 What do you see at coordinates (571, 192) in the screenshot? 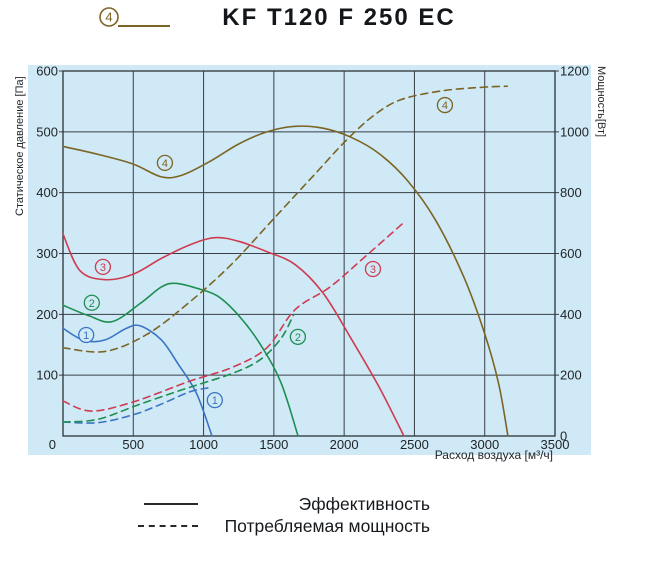
I see `svg-text: 800` at bounding box center [571, 192].